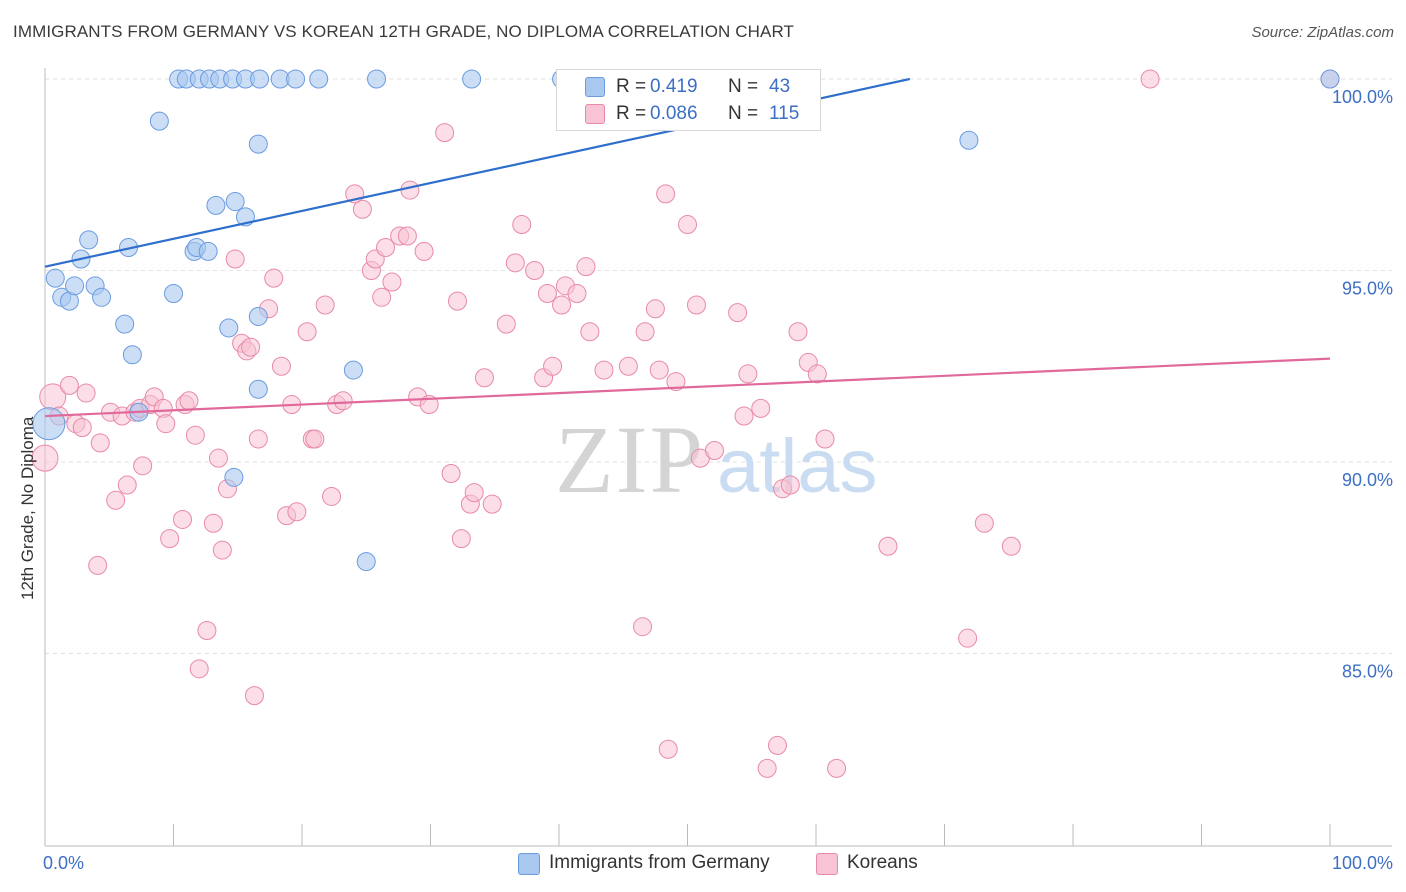 This screenshot has height=892, width=1406. I want to click on legend-r-value-germany: 0.419, so click(674, 86).